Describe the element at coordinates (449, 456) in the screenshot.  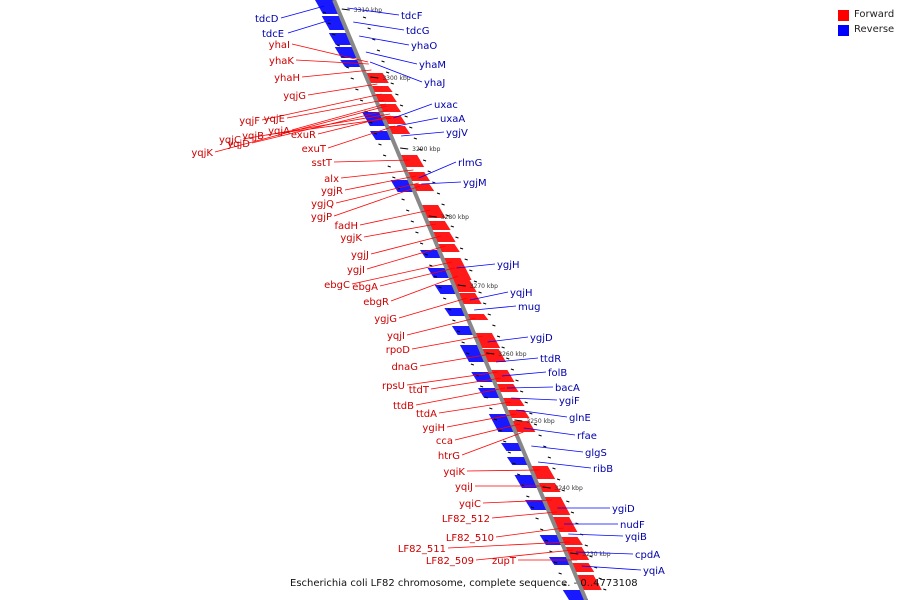
I see `forward-gene-label: htrG` at that location.